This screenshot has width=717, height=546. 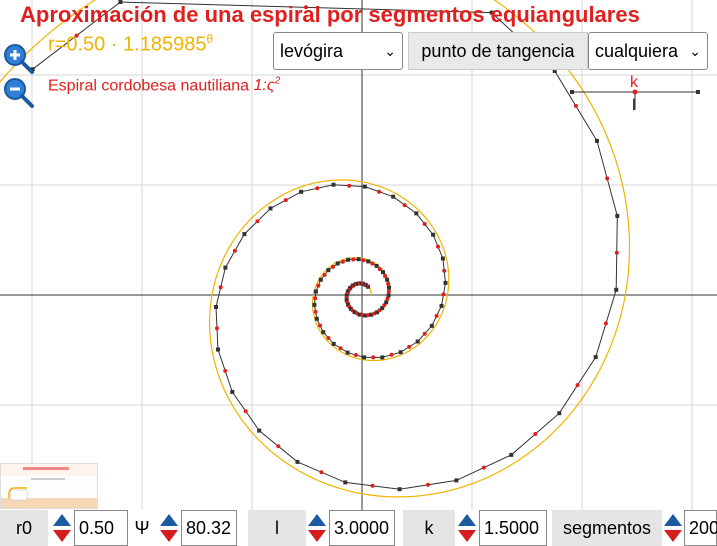 I want to click on psi-input: 80.32, so click(x=209, y=528).